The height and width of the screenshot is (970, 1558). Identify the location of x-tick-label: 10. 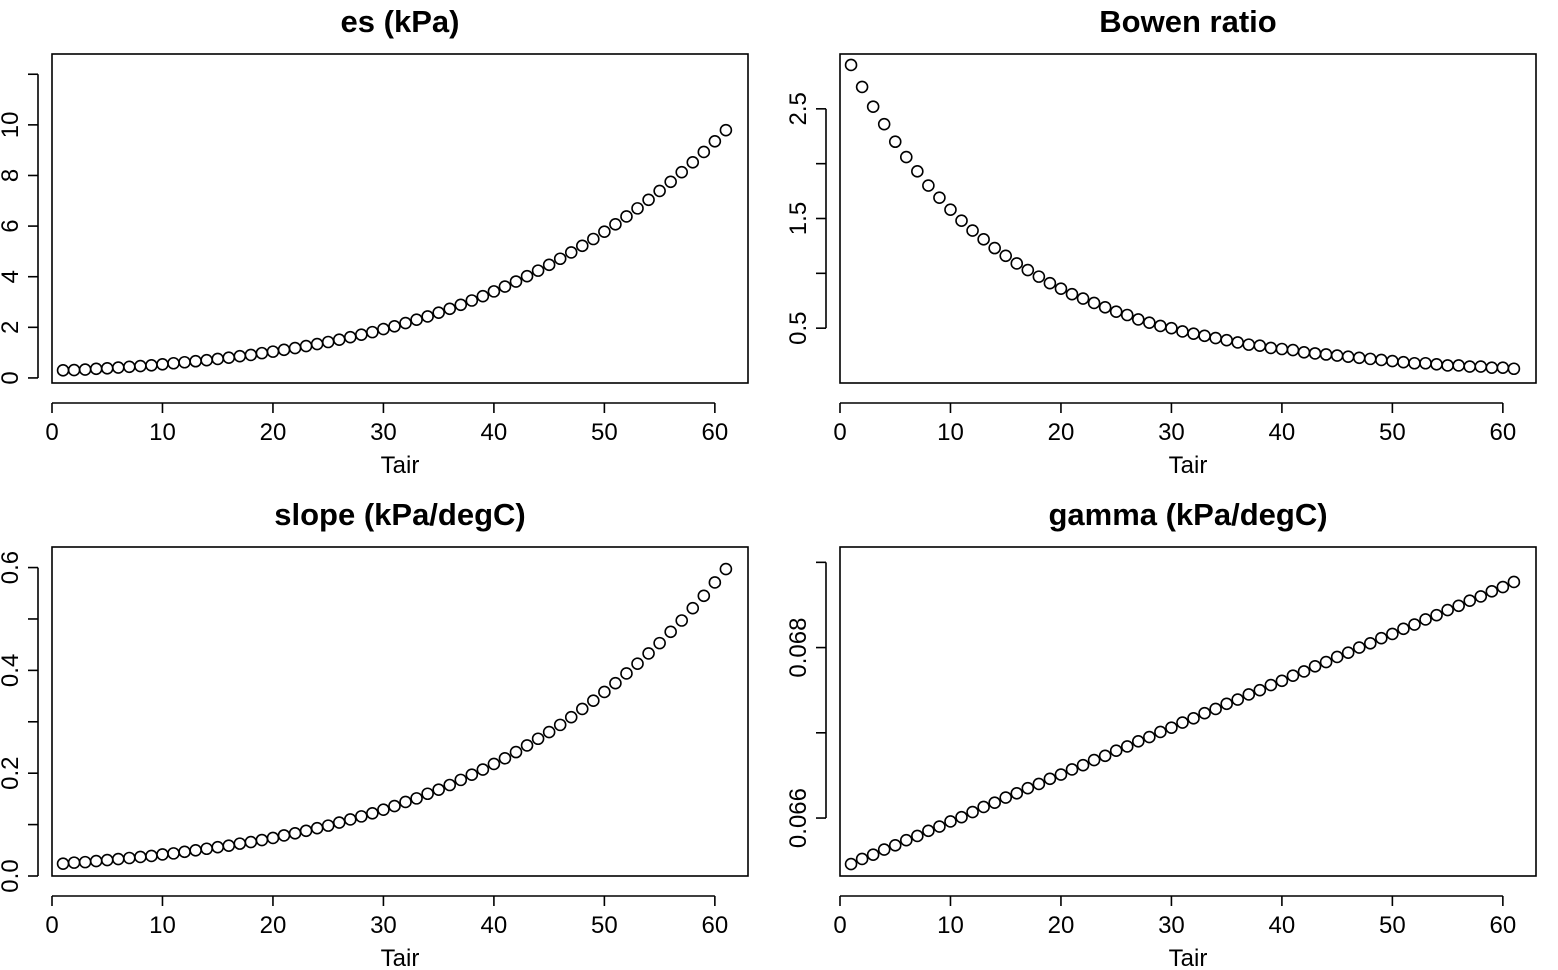
(162, 432).